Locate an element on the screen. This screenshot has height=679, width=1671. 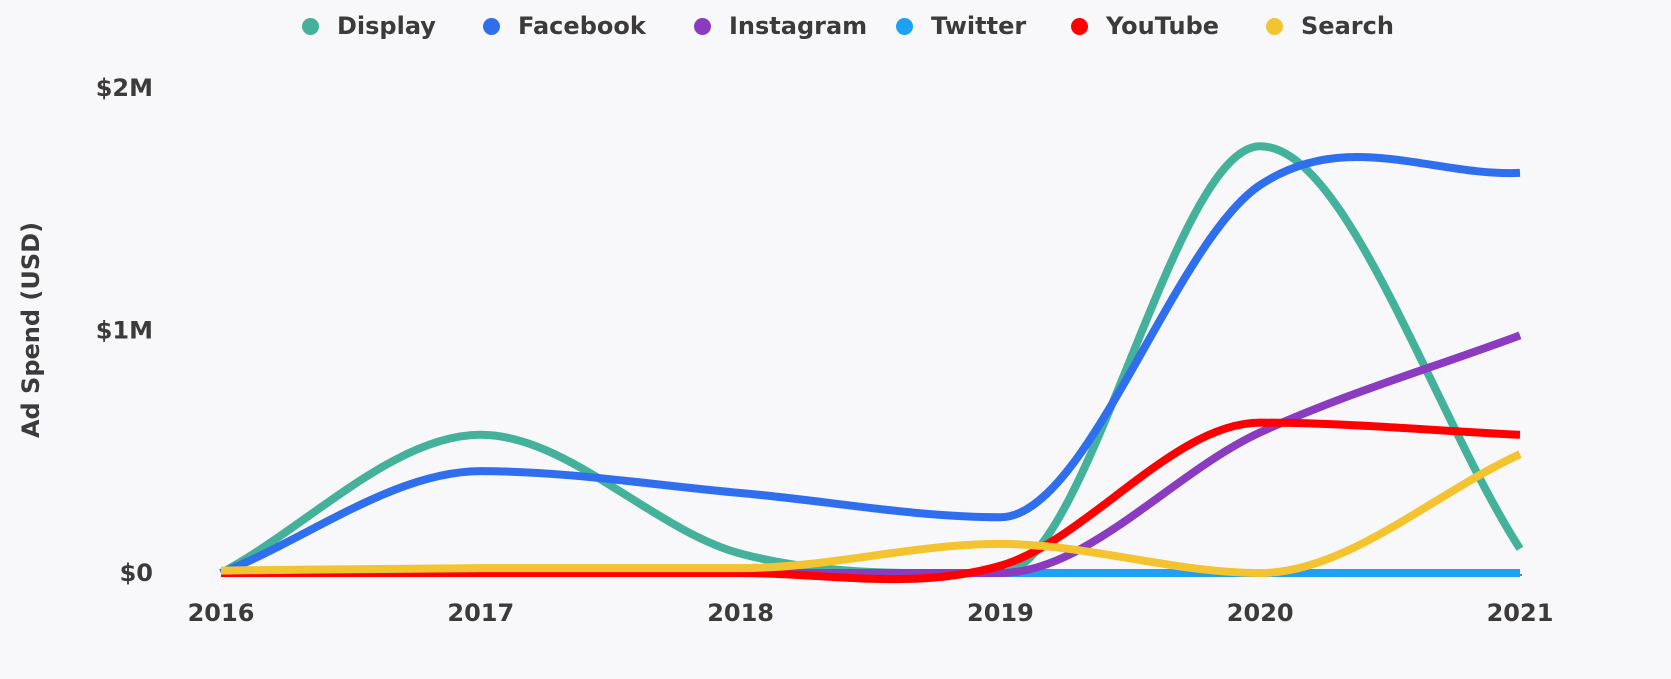
legend-item-display: Display is located at coordinates (369, 26).